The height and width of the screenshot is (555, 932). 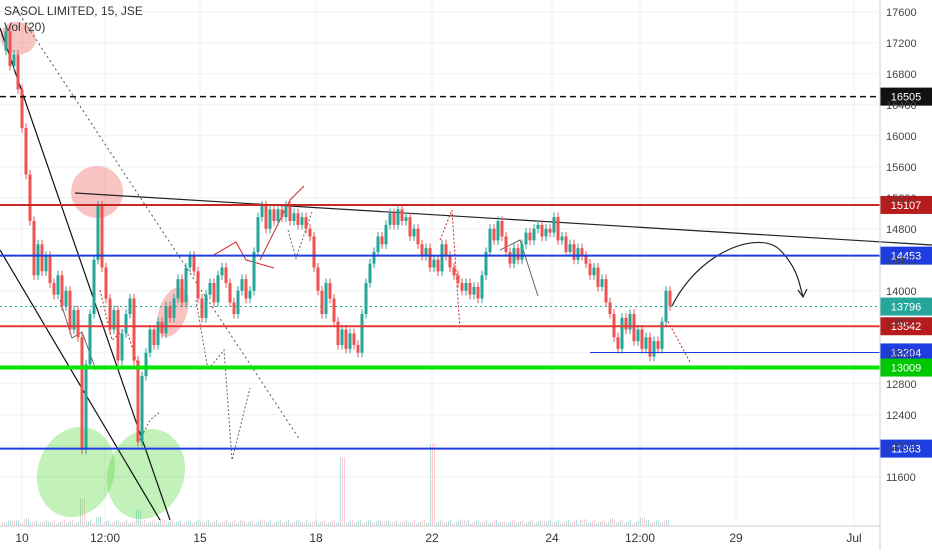 What do you see at coordinates (906, 450) in the screenshot?
I see `price-level-label: 11963` at bounding box center [906, 450].